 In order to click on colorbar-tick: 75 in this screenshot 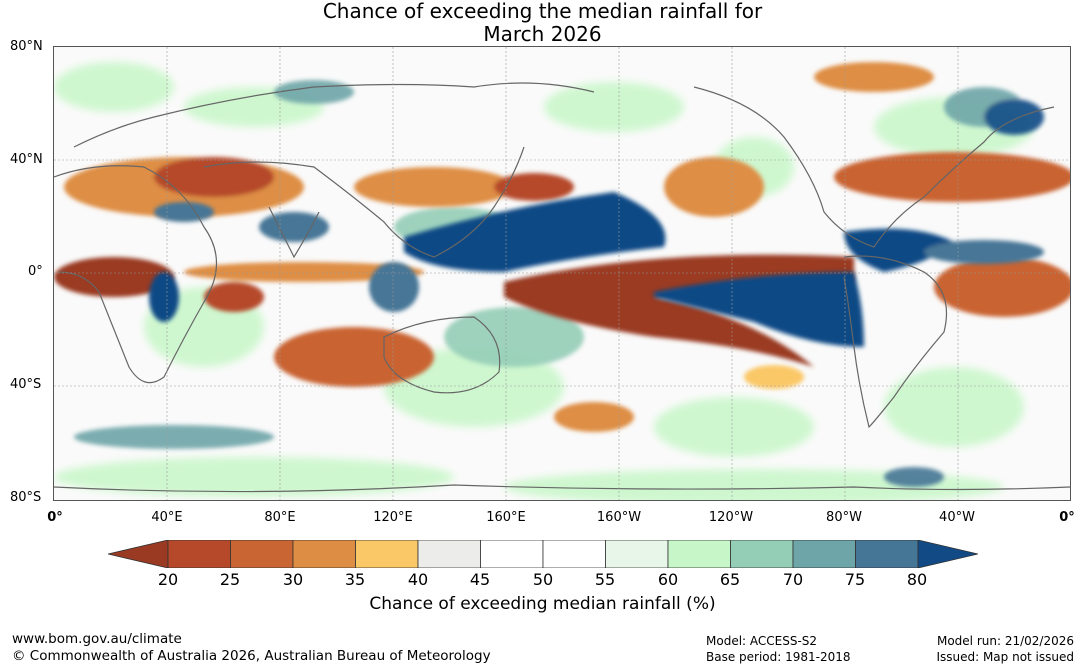, I will do `click(855, 579)`.